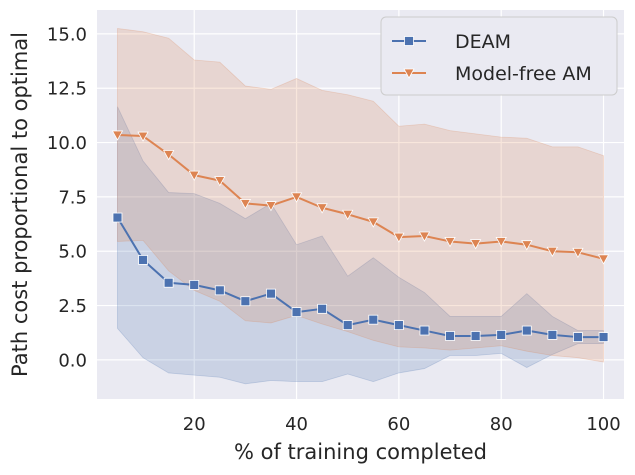  I want to click on legend-box, so click(499, 56).